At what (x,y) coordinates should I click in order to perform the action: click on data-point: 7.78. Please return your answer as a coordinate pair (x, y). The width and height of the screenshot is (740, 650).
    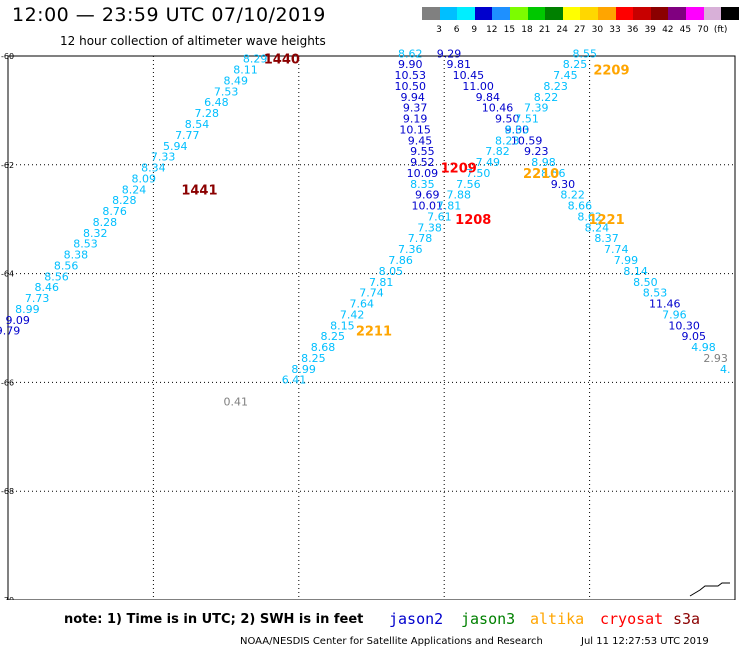
    Looking at the image, I should click on (420, 238).